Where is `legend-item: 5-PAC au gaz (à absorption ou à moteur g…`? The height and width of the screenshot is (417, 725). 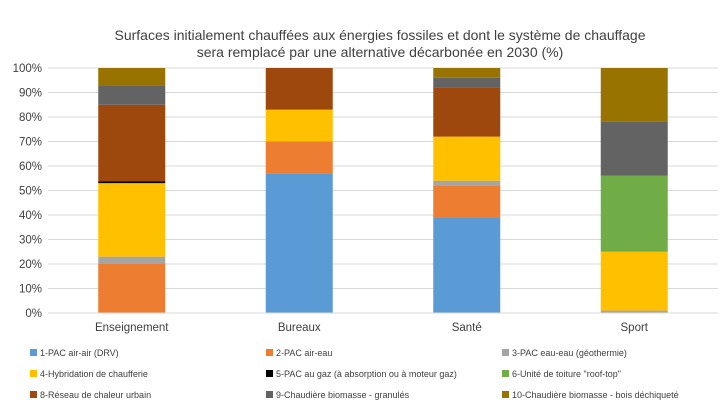
legend-item: 5-PAC au gaz (à absorption ou à moteur g… is located at coordinates (361, 374).